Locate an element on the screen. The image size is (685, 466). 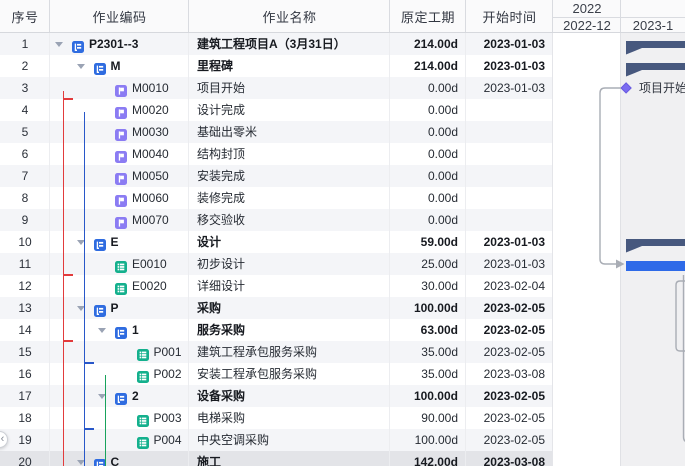
table-row: 3 M0010 项目开始 0.00d 2023-01-03 项目开始 is located at coordinates (342, 88).